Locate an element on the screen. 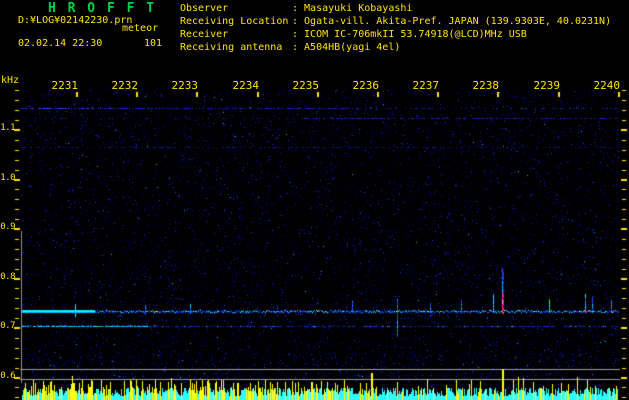 This screenshot has height=400, width=629. datetime-label: 02.02.14 22:30 is located at coordinates (60, 43).